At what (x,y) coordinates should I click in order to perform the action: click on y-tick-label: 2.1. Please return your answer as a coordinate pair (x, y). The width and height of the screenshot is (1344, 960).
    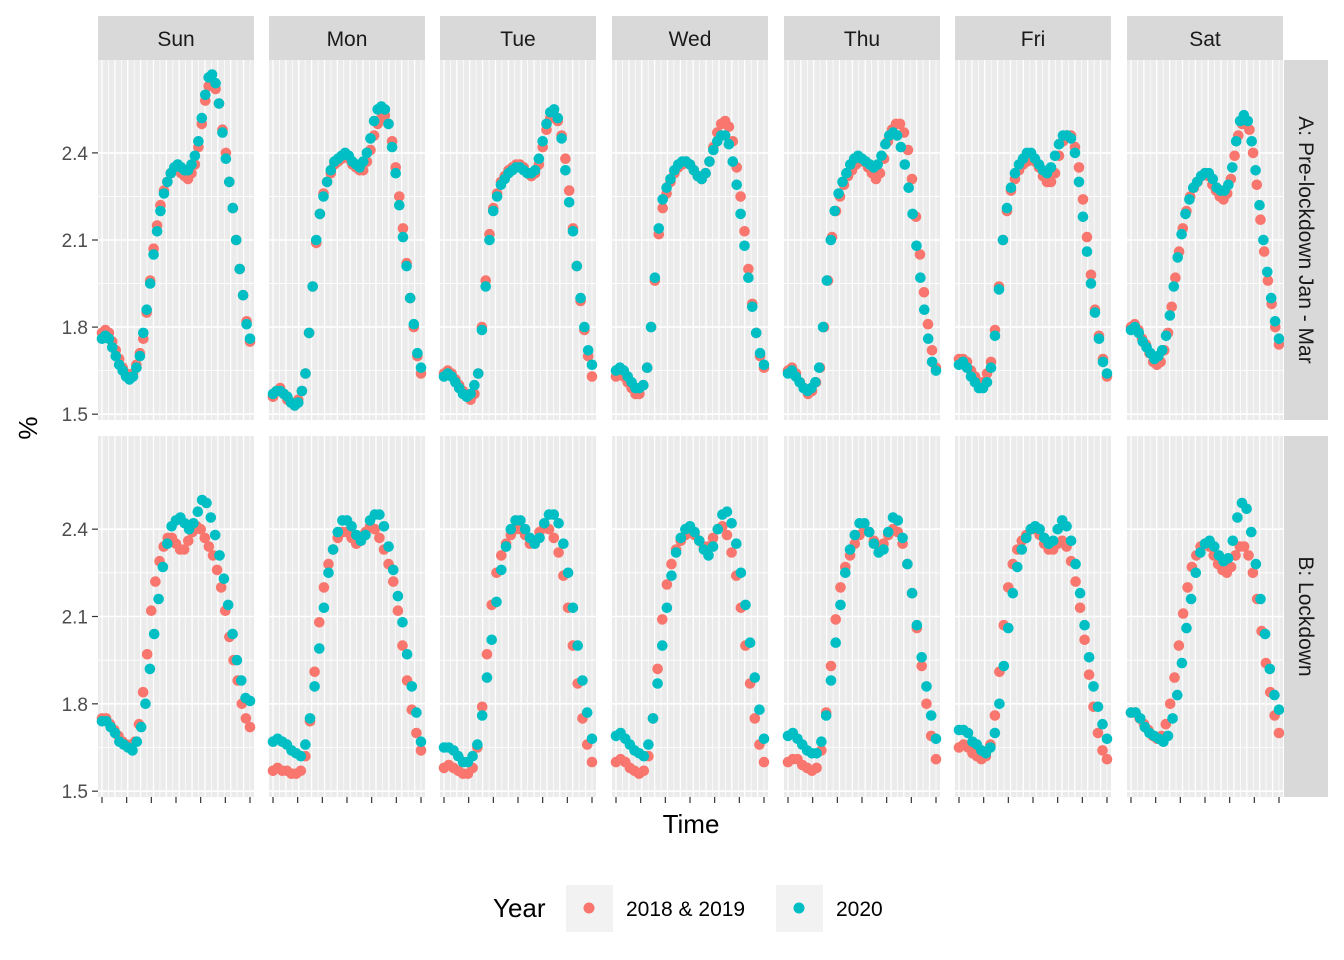
    Looking at the image, I should click on (75, 618).